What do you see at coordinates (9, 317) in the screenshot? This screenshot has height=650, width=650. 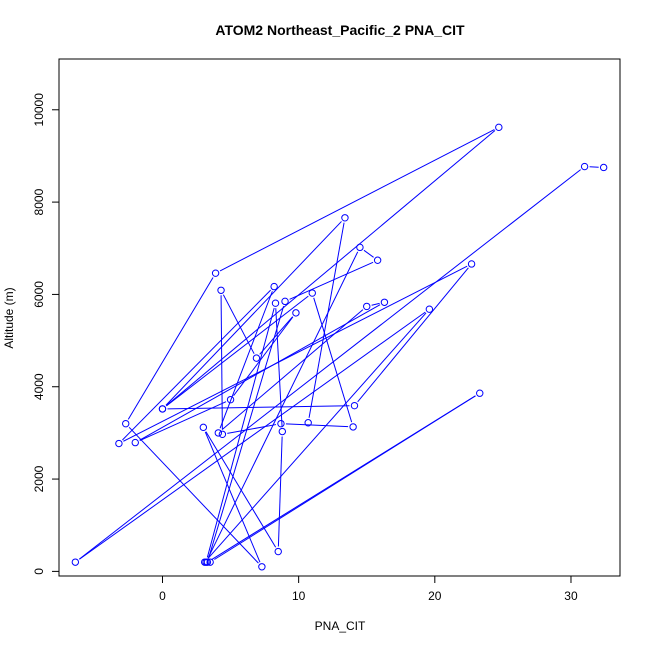 I see `y-axis-label: Altitude (m)` at bounding box center [9, 317].